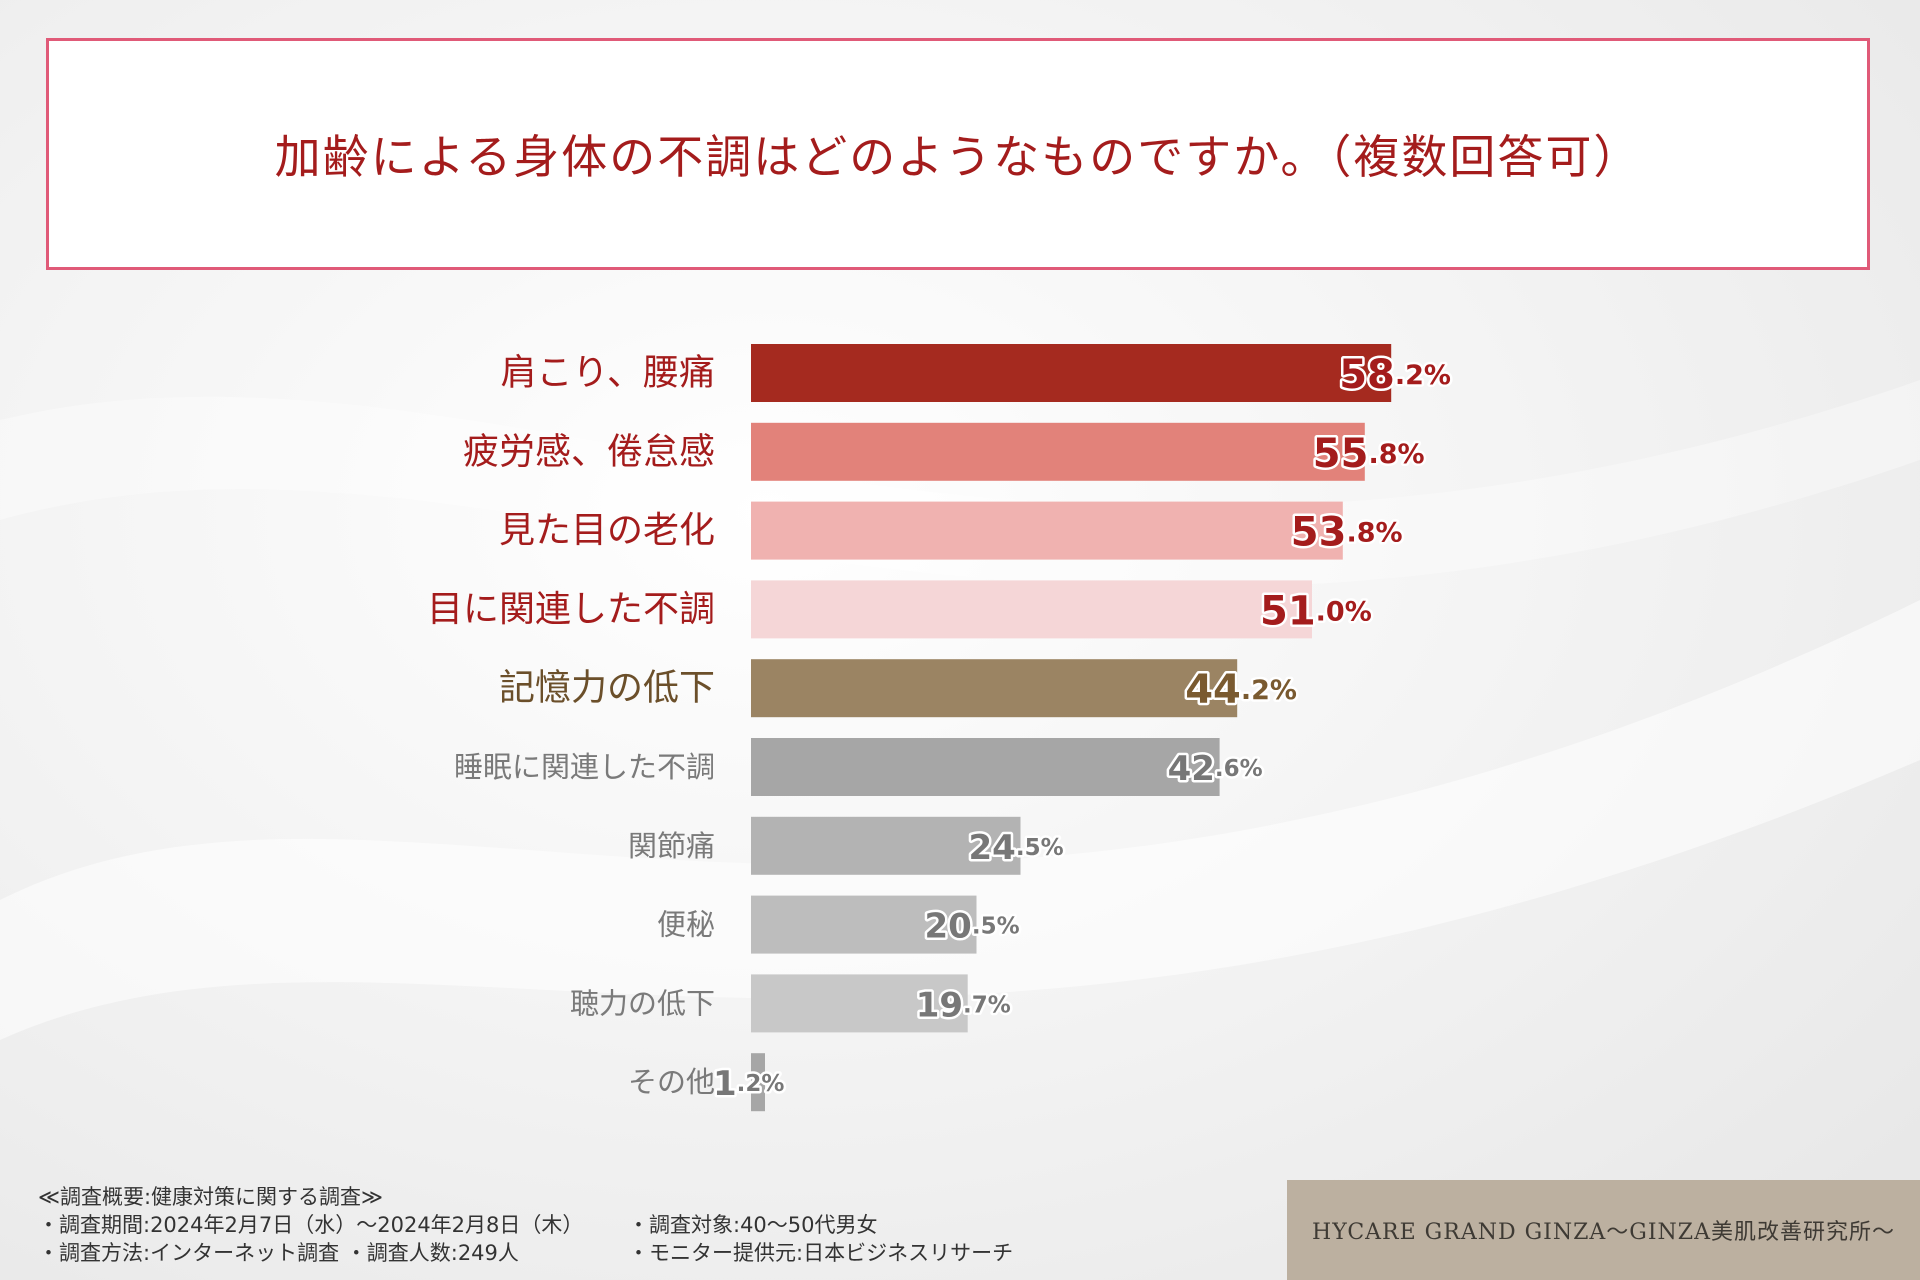  I want to click on brand-name: HYCARE GRAND GINZA〜GINZA美肌改善研究所〜, so click(1603, 1232).